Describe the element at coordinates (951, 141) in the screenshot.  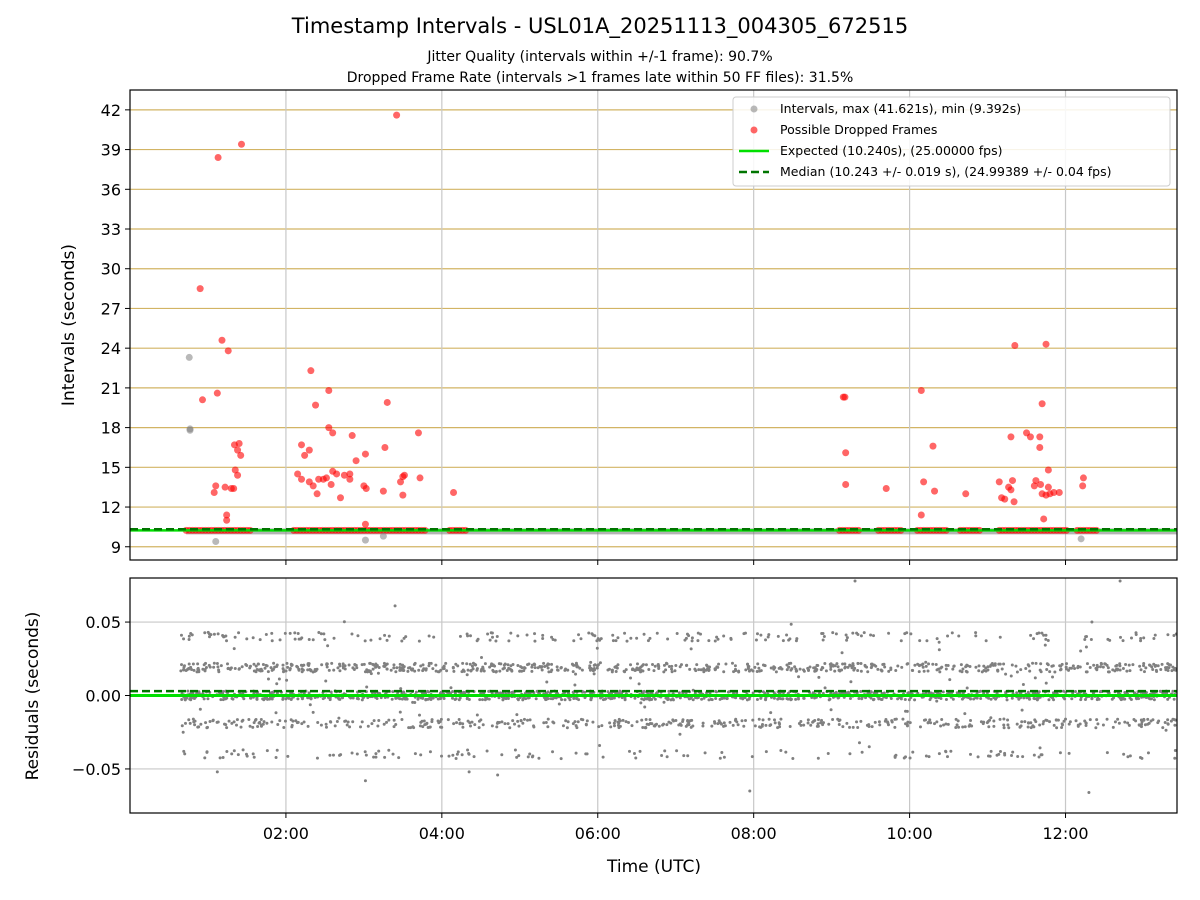
I see `legend-box` at that location.